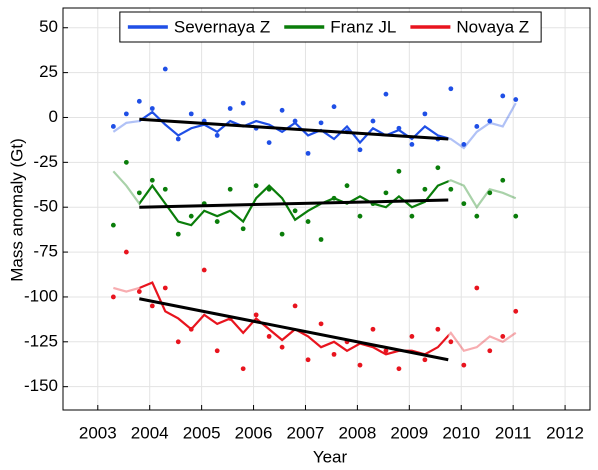 The width and height of the screenshot is (598, 470). Describe the element at coordinates (53, 116) in the screenshot. I see `y-tick-label: 0` at that location.